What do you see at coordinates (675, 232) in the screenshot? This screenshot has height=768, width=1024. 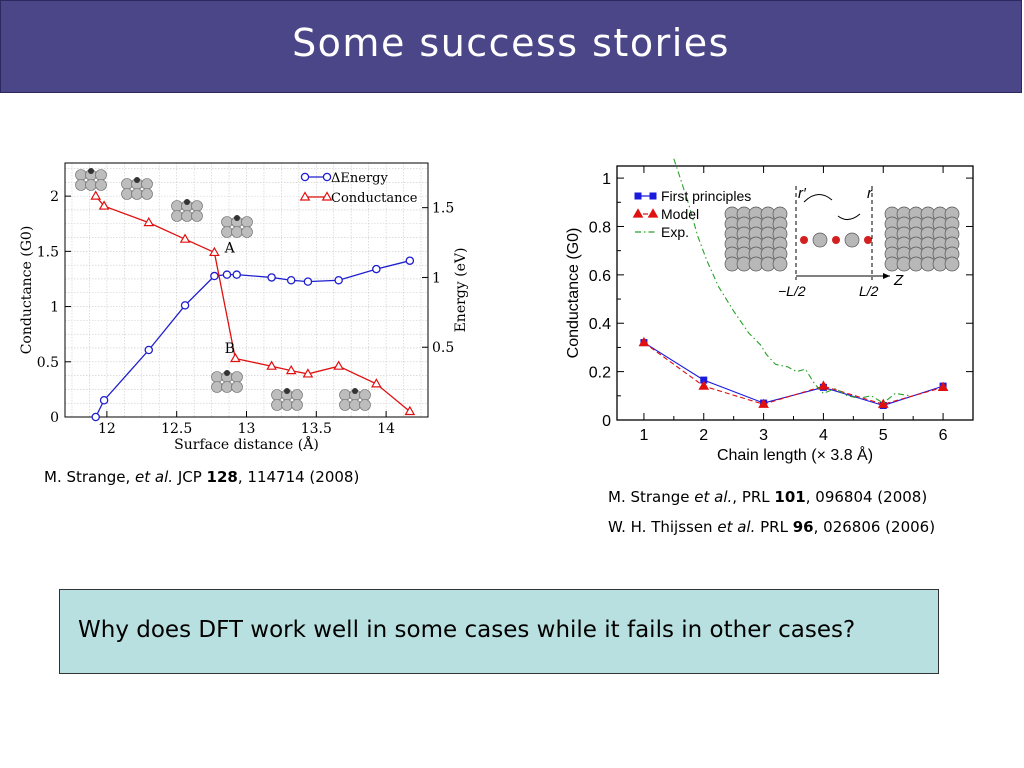 I see `legend-label: Exp.` at bounding box center [675, 232].